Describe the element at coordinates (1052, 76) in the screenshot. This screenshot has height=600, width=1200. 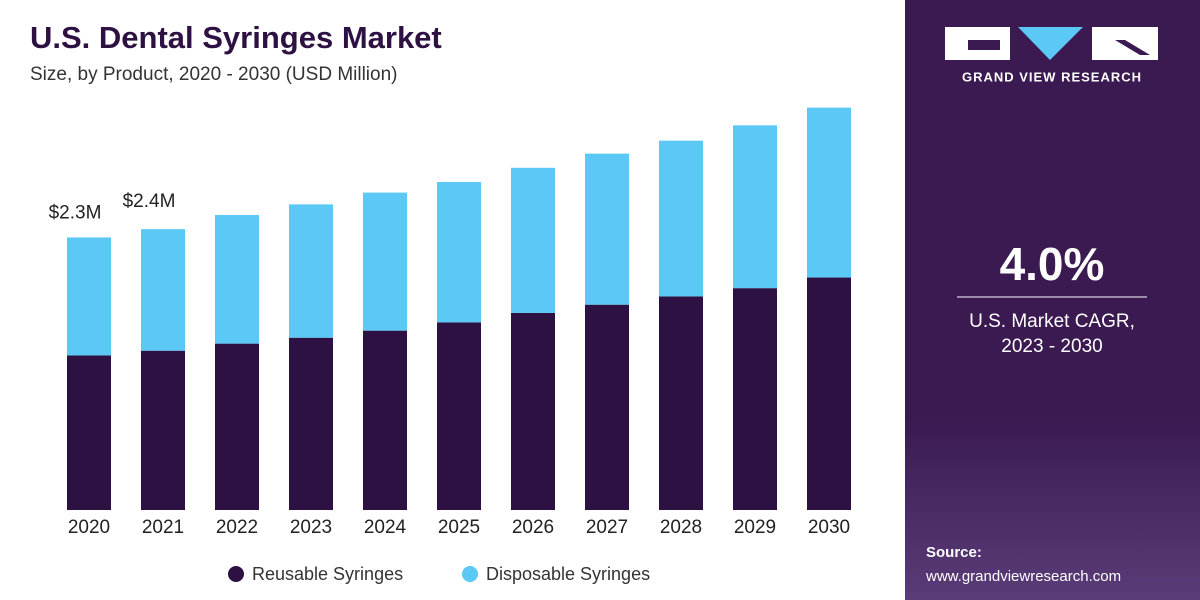
I see `brand: GRAND VIEW RESEARCH` at that location.